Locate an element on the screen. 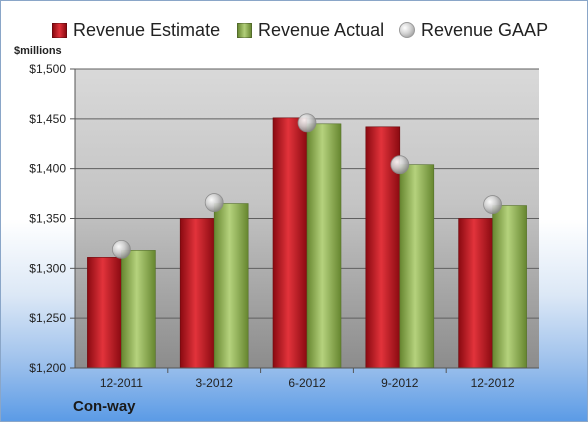  y-tick-label: $1,450 is located at coordinates (47, 119).